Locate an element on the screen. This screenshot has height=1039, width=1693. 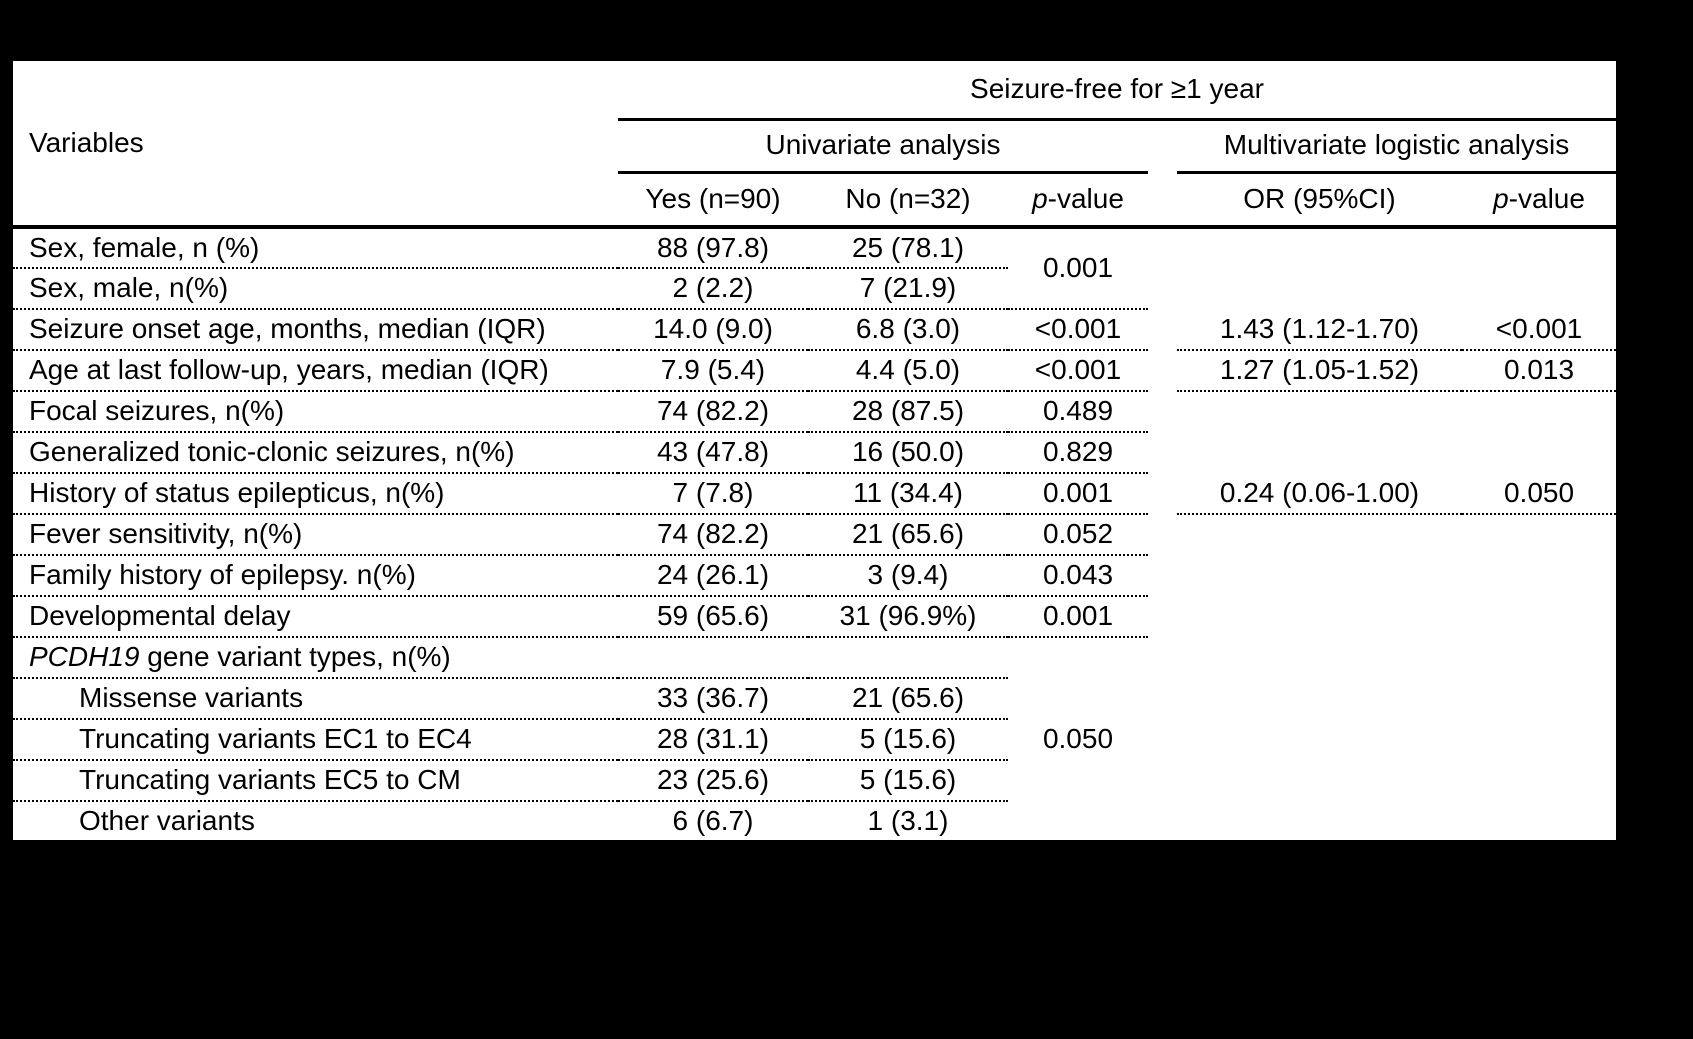
table-row-sex-male: Sex, male, n(%) 2 (2.2) 7 (21.9) is located at coordinates (814, 289).